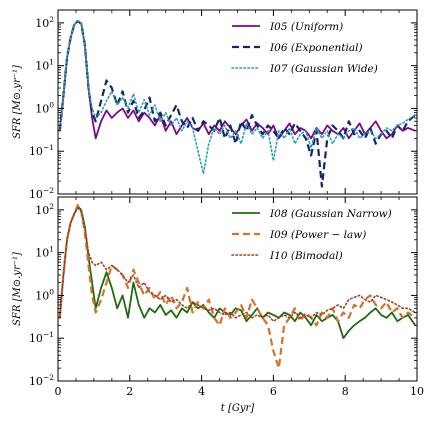 The height and width of the screenshot is (423, 436). What do you see at coordinates (316, 48) in the screenshot?
I see `legend-entry-2: I06 (Exponential)` at bounding box center [316, 48].